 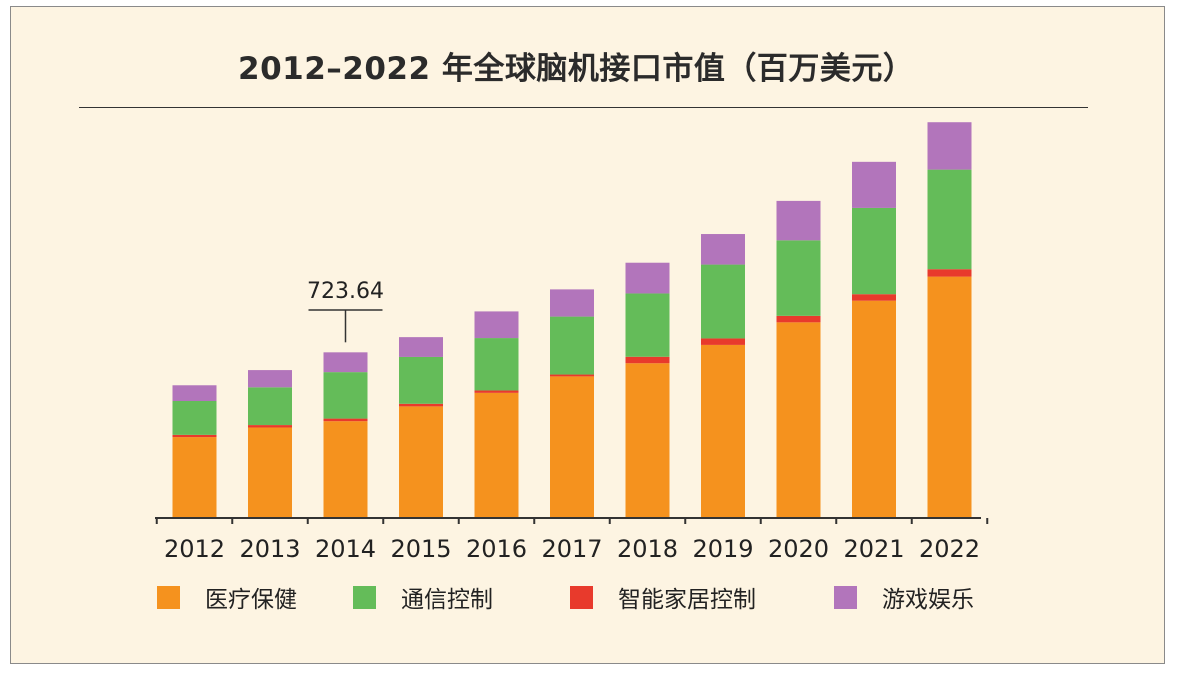 I want to click on bar-communication-2021, so click(x=874, y=251).